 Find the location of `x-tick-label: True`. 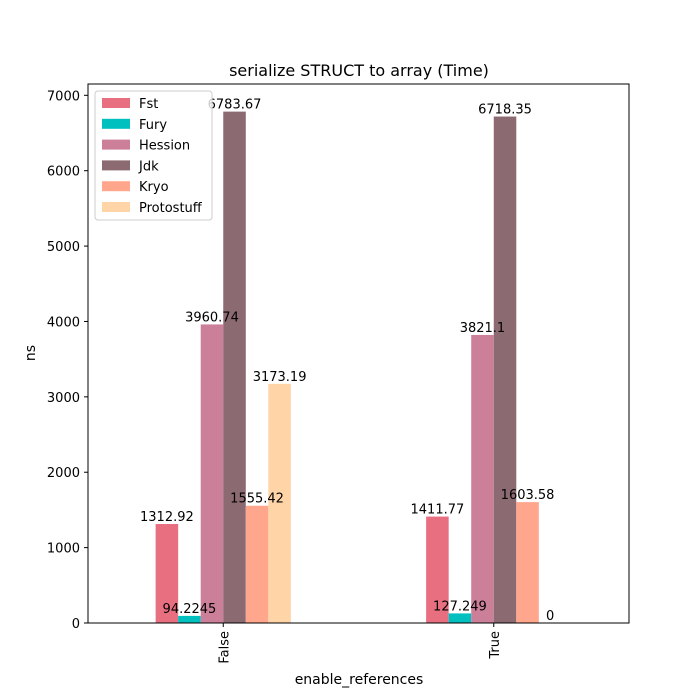

x-tick-label: True is located at coordinates (495, 645).